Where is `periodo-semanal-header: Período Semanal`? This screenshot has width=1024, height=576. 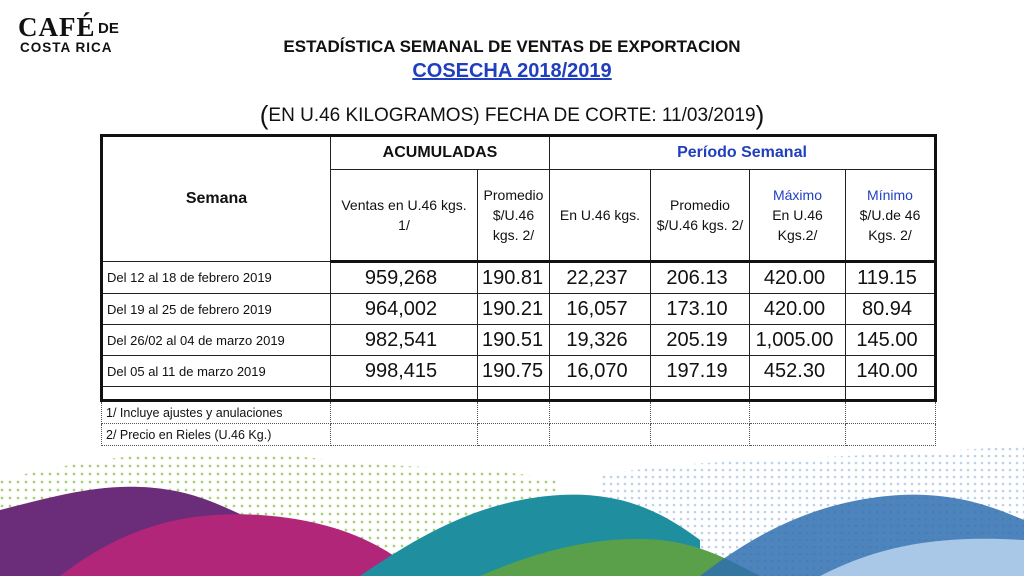
periodo-semanal-header: Período Semanal is located at coordinates (743, 152).